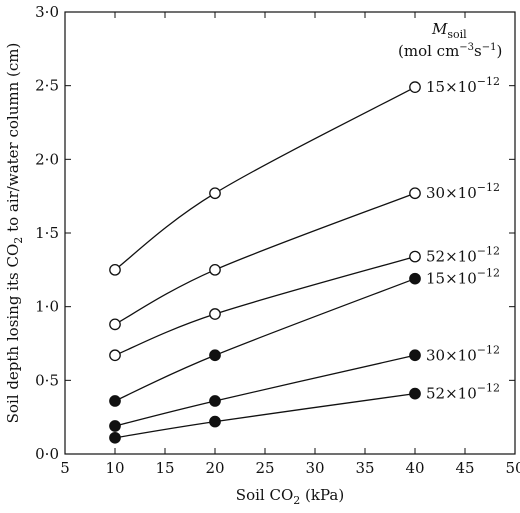 This screenshot has height=513, width=520. What do you see at coordinates (449, 30) in the screenshot?
I see `legend-title: Msoil` at bounding box center [449, 30].